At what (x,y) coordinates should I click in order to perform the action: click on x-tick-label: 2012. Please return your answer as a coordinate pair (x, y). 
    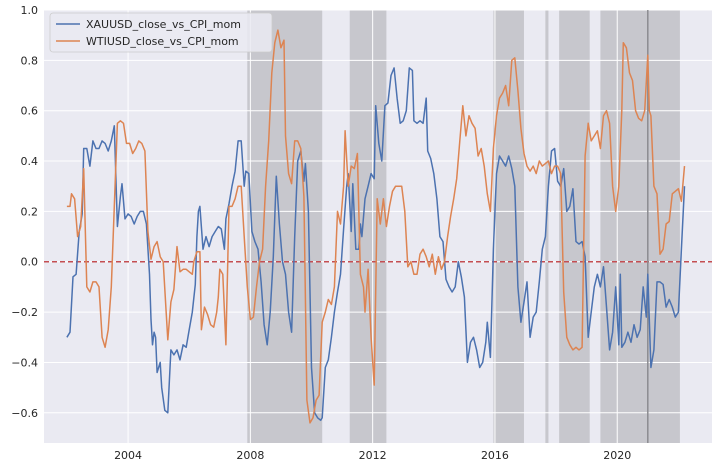
    Looking at the image, I should click on (373, 455).